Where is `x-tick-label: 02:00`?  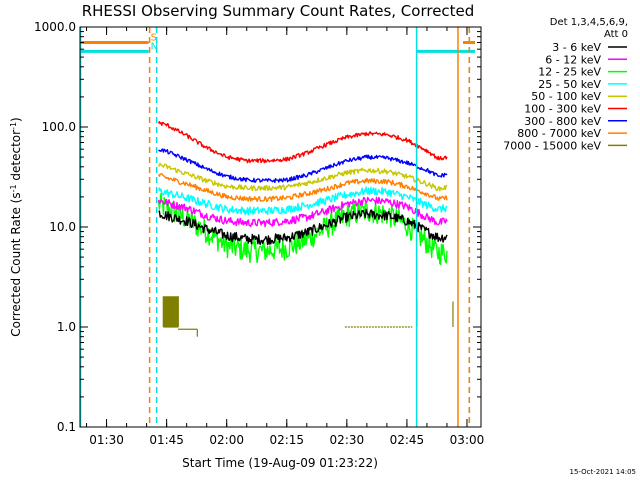 x-tick-label: 02:00 is located at coordinates (226, 440).